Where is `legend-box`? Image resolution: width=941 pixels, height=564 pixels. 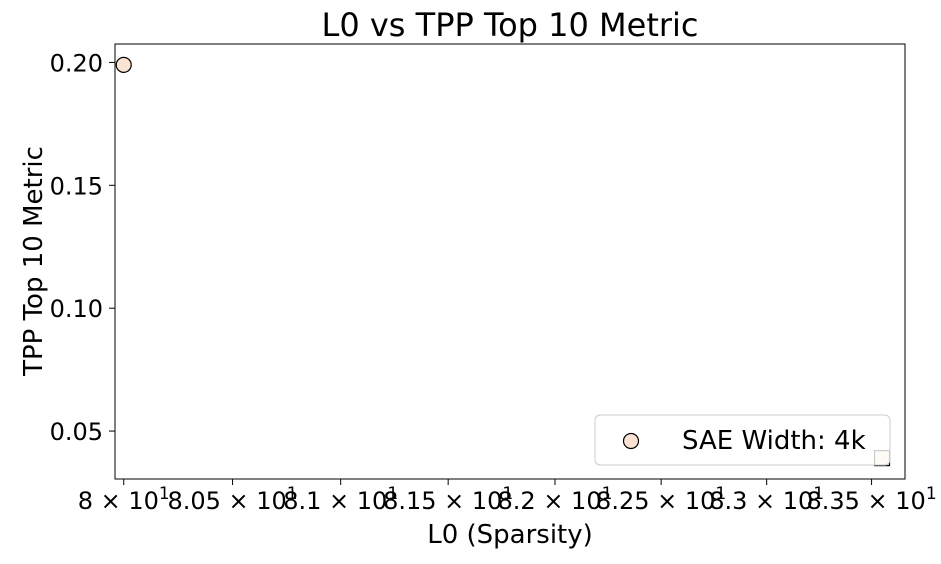 legend-box is located at coordinates (742, 440).